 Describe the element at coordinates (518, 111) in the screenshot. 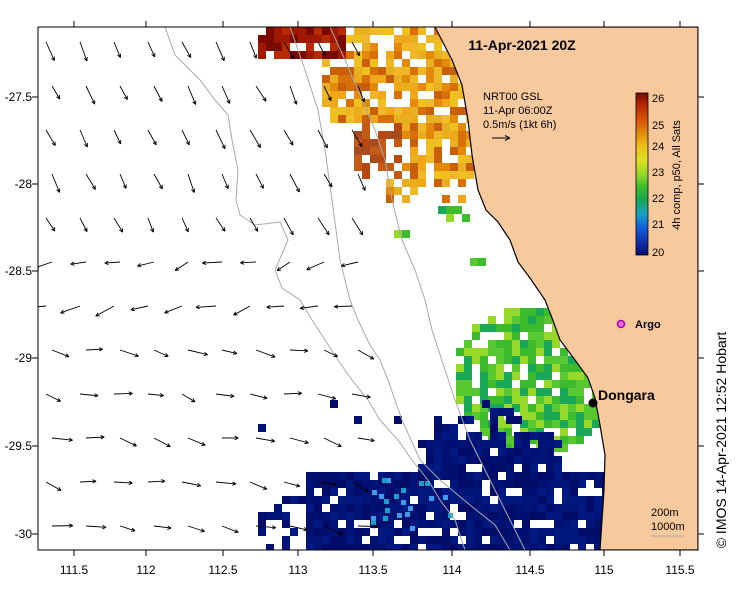

I see `annotation-time: 11-Apr 06:00Z` at that location.